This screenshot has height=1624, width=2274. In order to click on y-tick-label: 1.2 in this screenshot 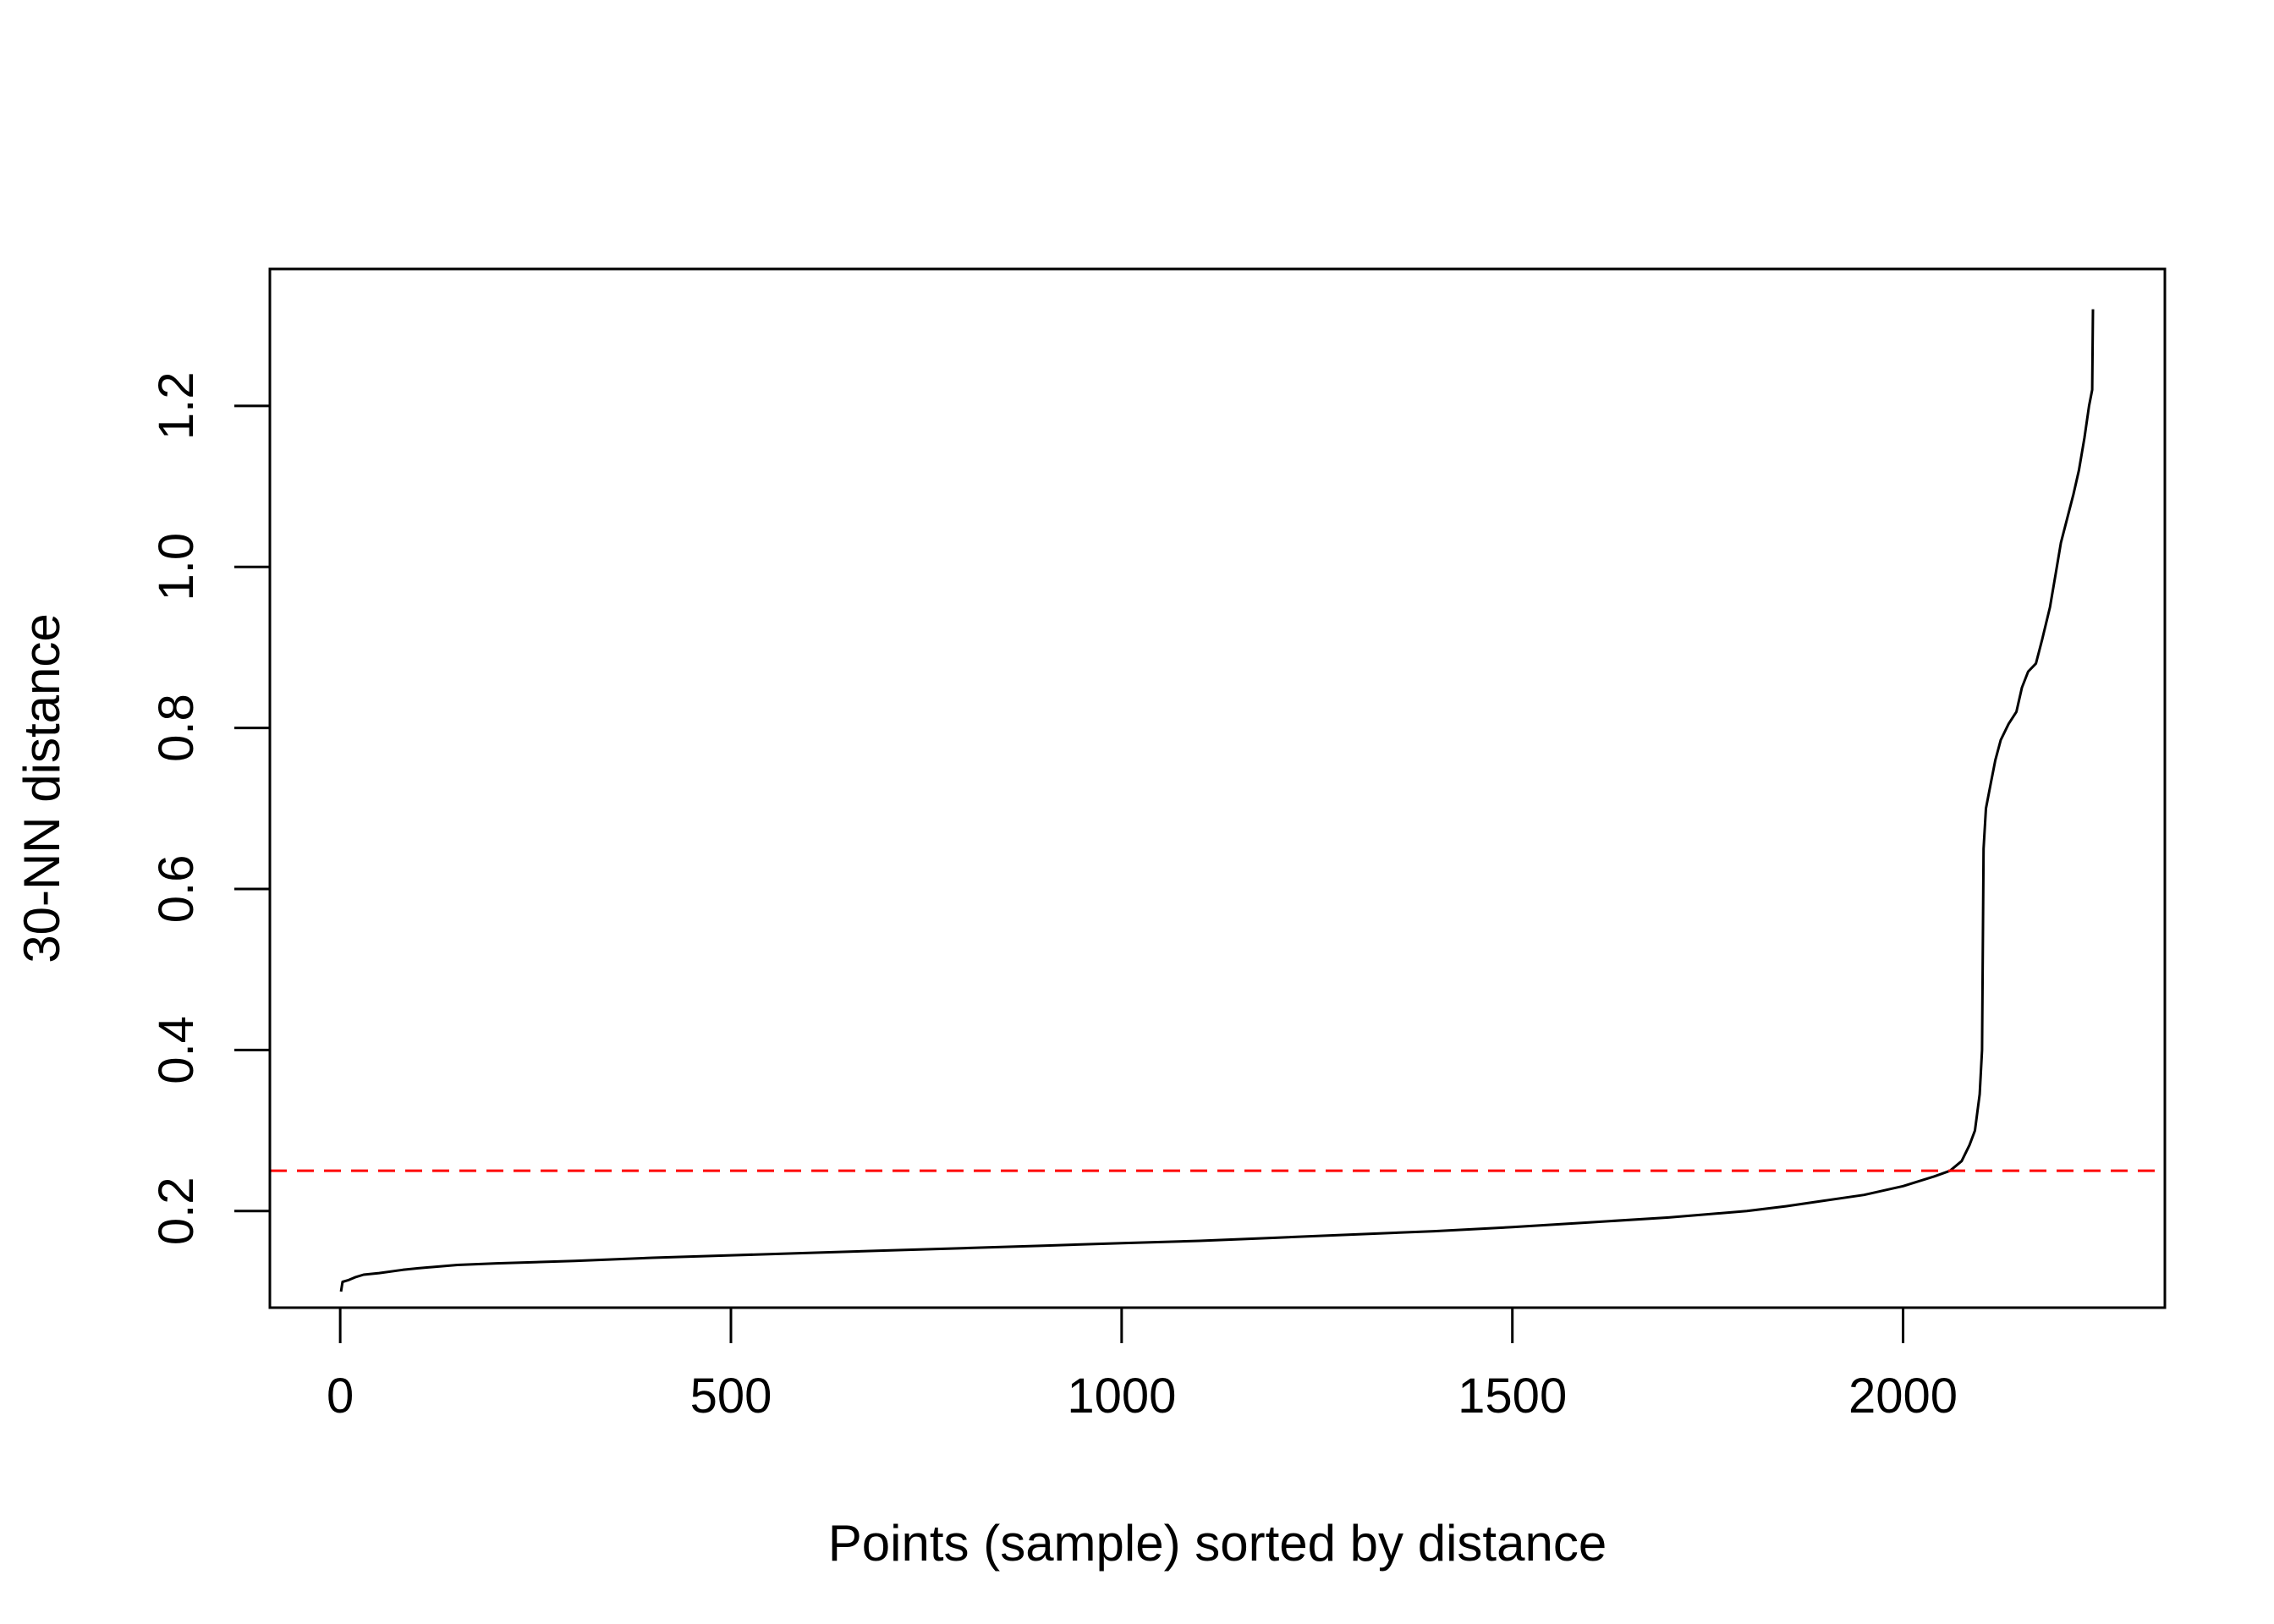, I will do `click(176, 407)`.